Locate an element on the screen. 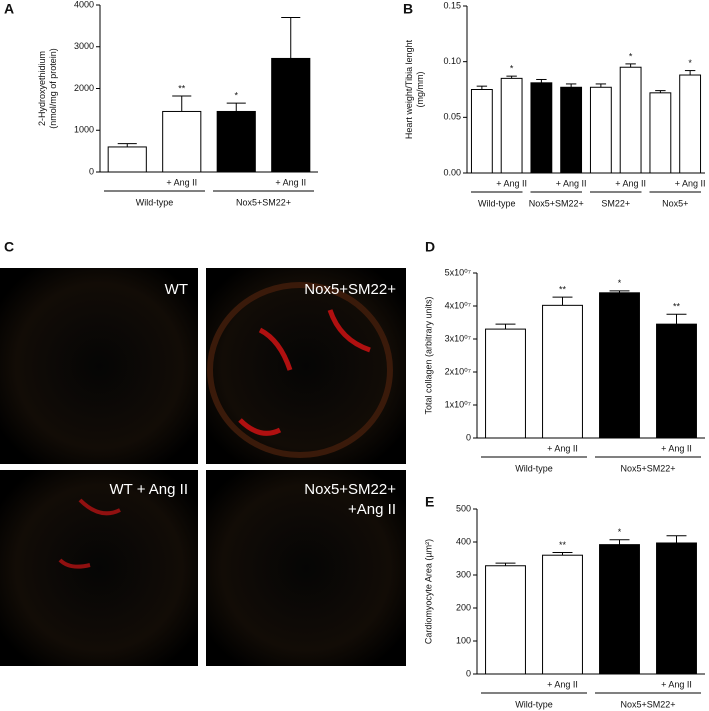 This screenshot has height=711, width=709. panel-letter: A is located at coordinates (9, 9).